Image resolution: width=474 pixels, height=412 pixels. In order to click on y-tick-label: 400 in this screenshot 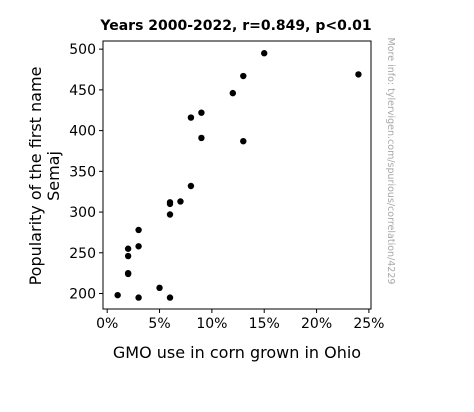, I will do `click(82, 132)`.